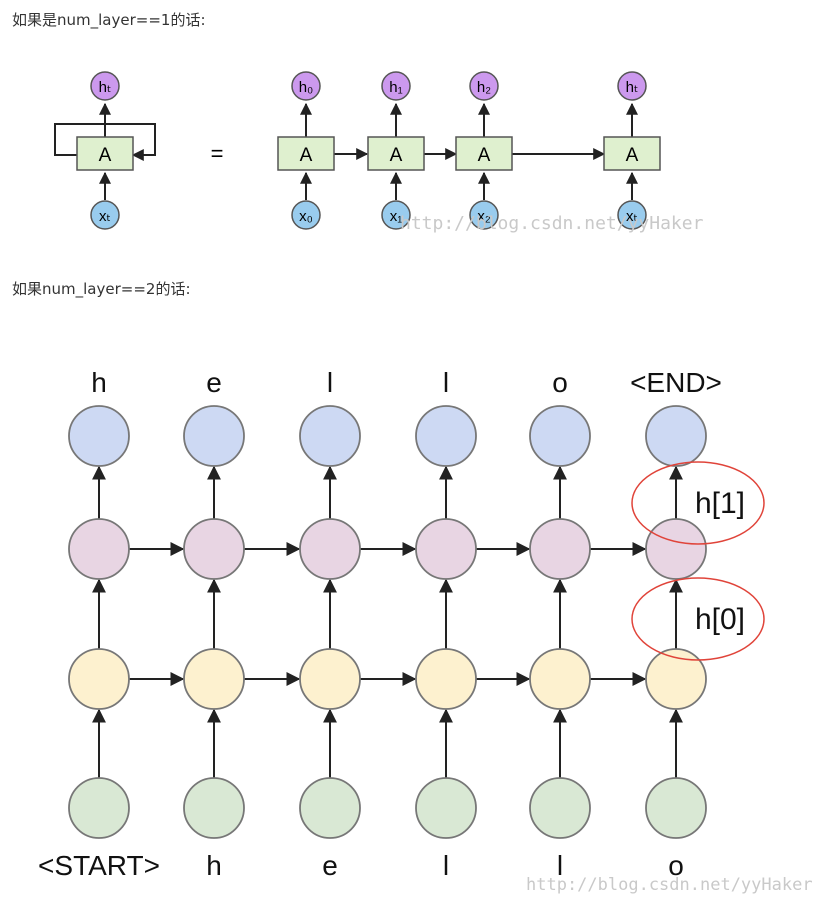 This screenshot has width=838, height=903. What do you see at coordinates (101, 289) in the screenshot?
I see `caption-two-layers: 如果num_layer==2的话:` at bounding box center [101, 289].